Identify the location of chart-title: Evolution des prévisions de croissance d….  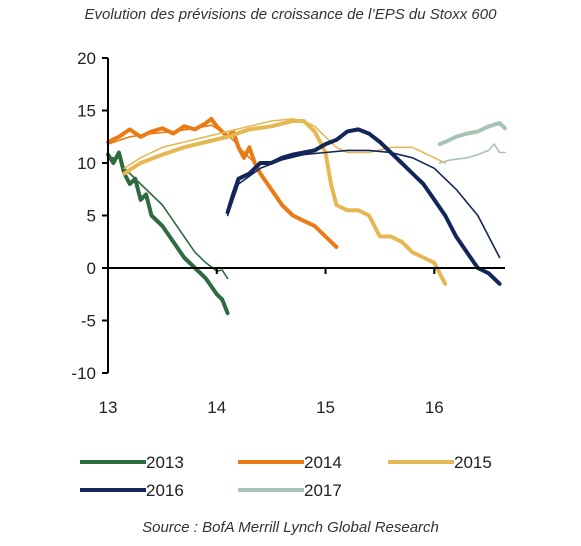
(290, 14).